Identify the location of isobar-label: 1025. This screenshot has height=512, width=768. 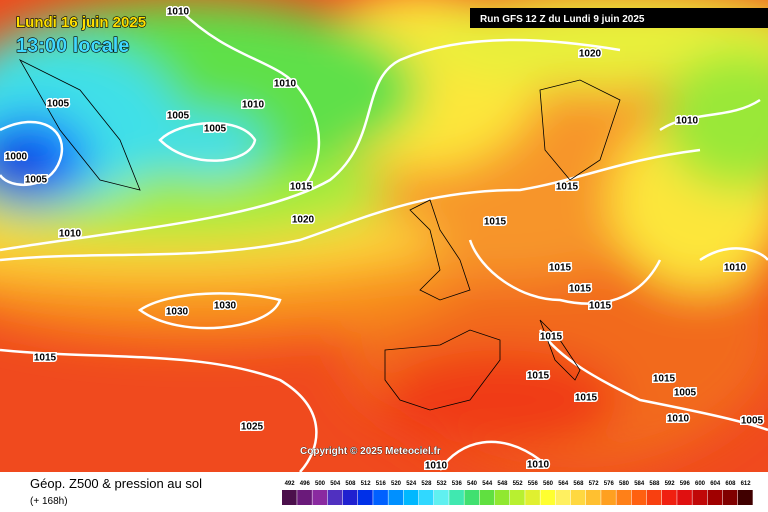
(252, 427).